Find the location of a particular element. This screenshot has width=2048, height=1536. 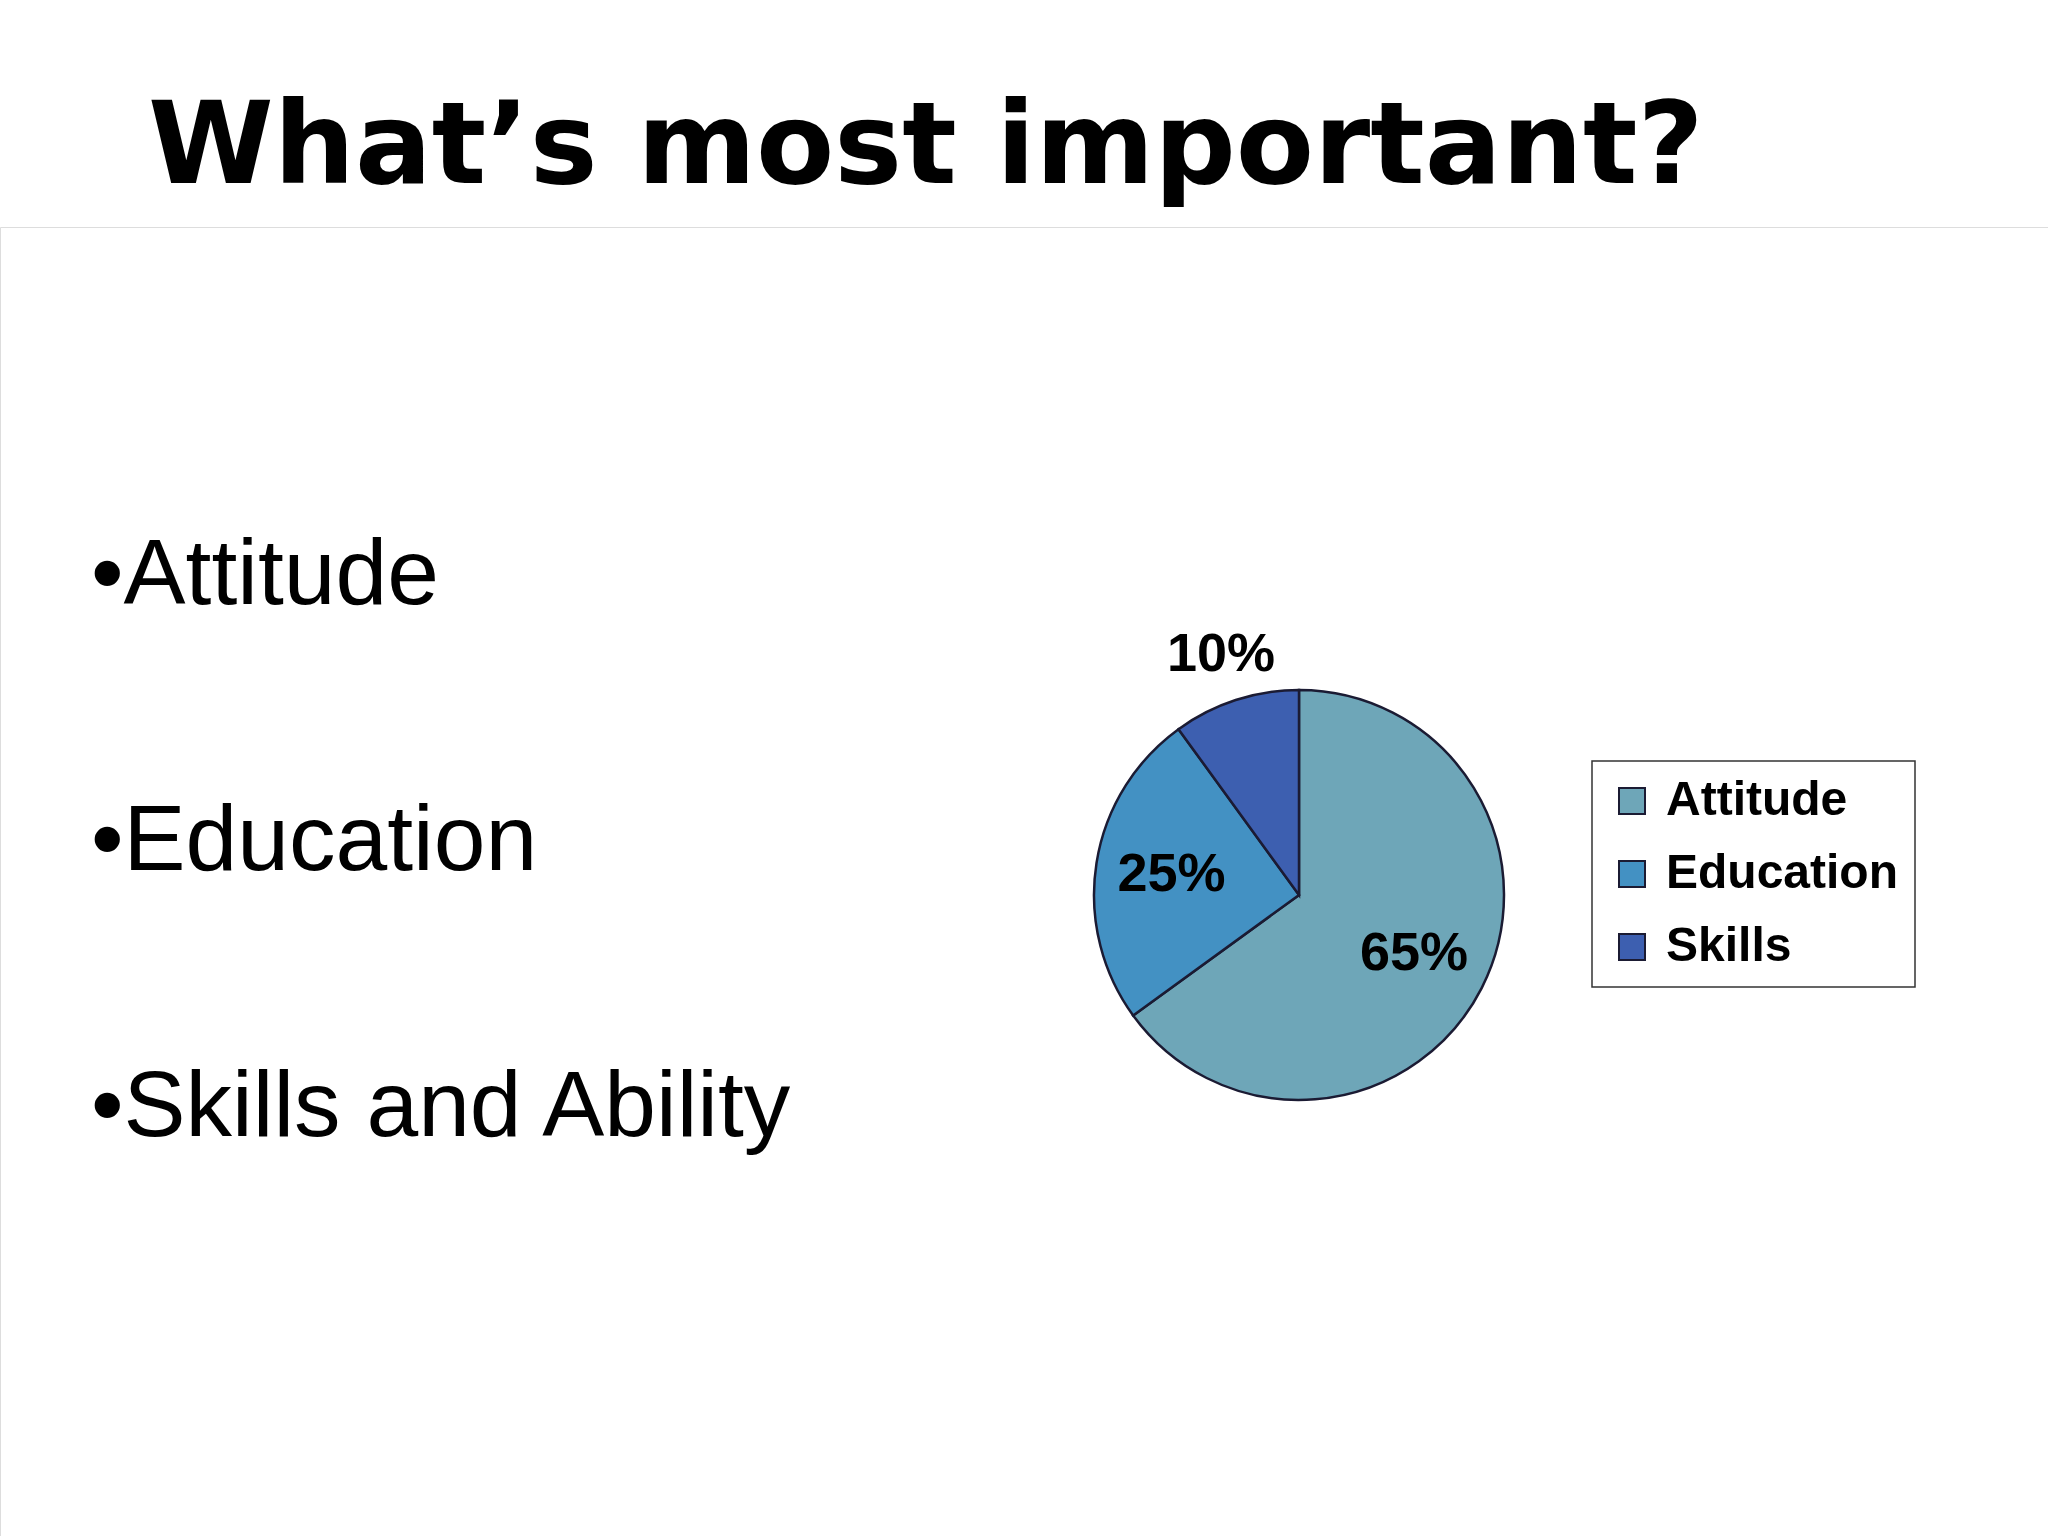

text: •Attitude is located at coordinates (265, 572).